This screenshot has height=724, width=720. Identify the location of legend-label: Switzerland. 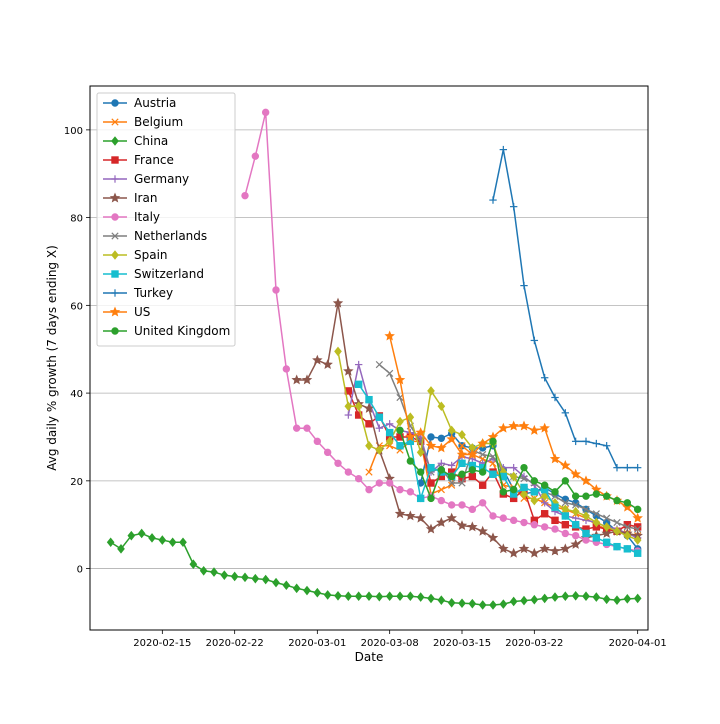
(169, 274).